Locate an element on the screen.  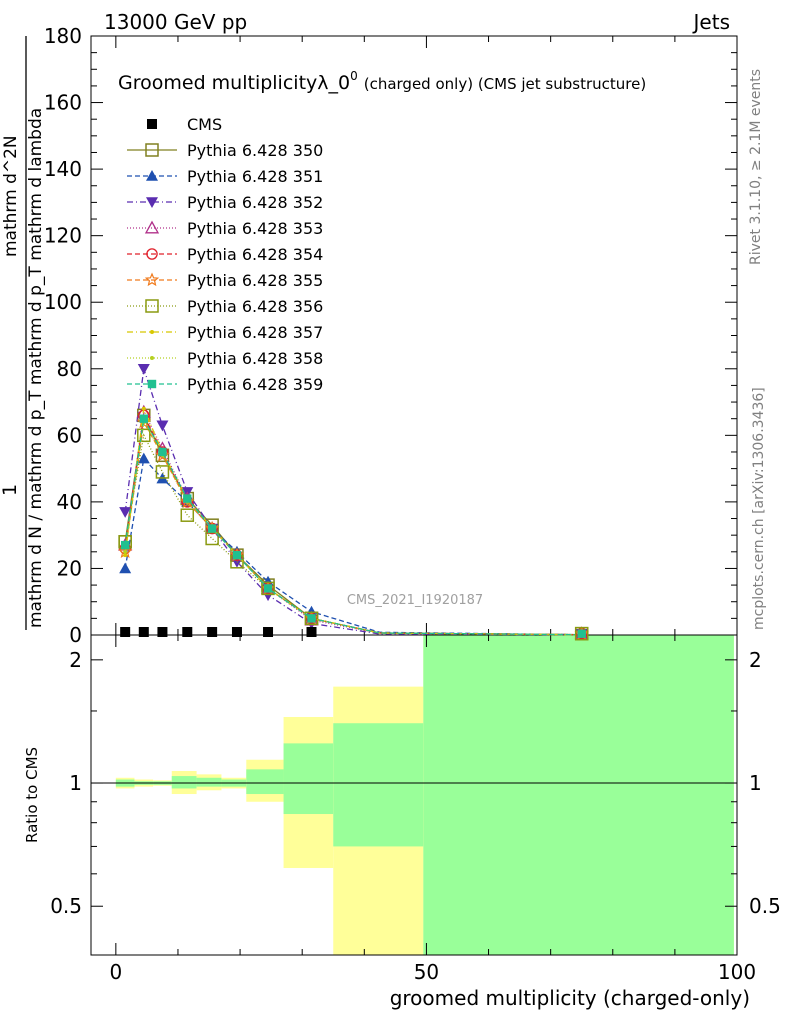
ytick-label: 60 is located at coordinates (69, 435).